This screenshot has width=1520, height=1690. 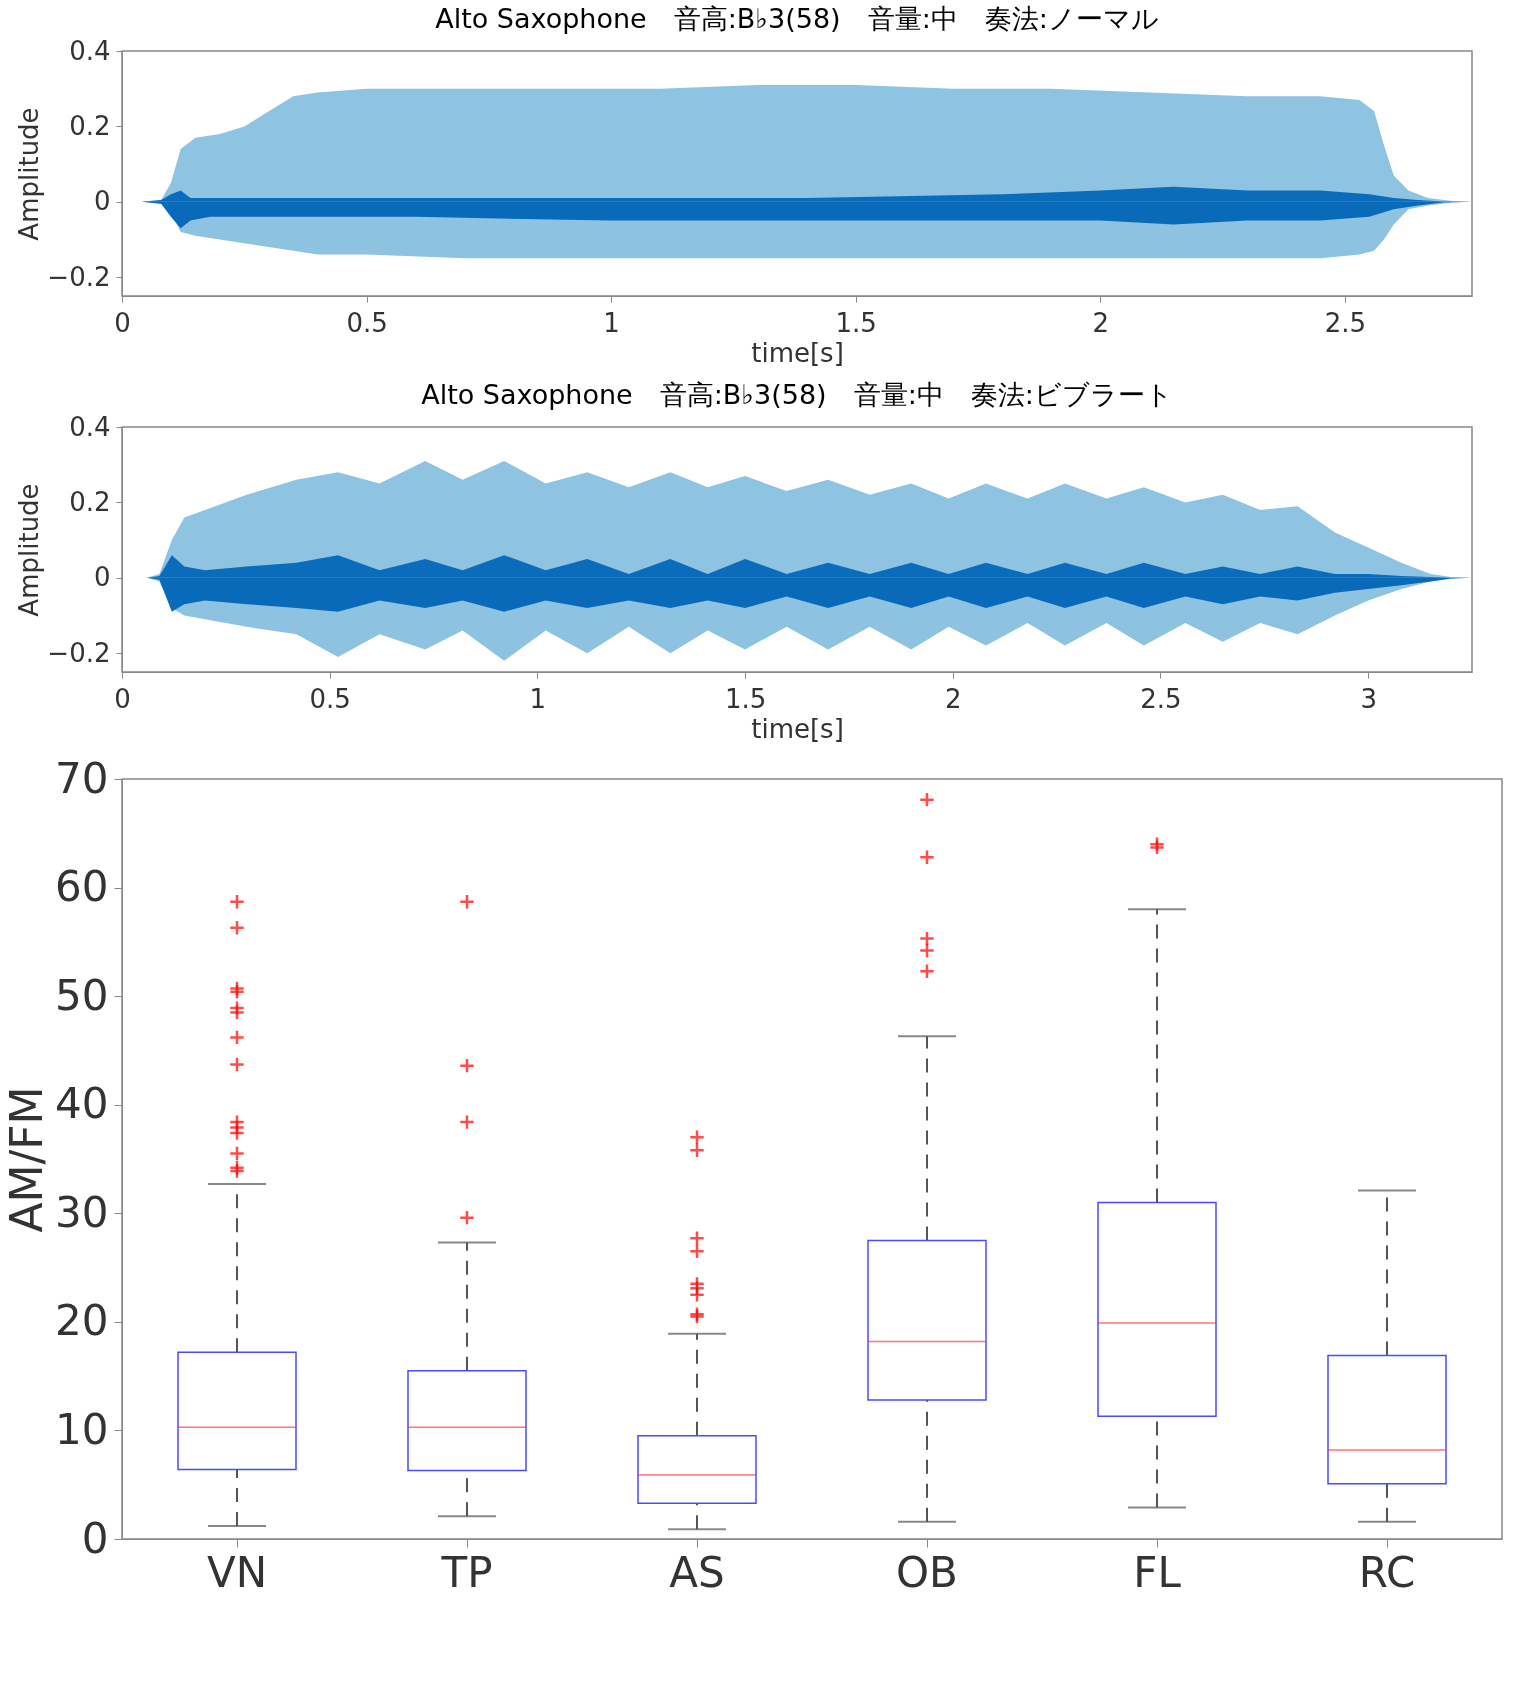 What do you see at coordinates (797, 394) in the screenshot?
I see `chart-title: Alto Saxophone 音高:B♭3(58) 音量:中 奏法:ビブラート` at bounding box center [797, 394].